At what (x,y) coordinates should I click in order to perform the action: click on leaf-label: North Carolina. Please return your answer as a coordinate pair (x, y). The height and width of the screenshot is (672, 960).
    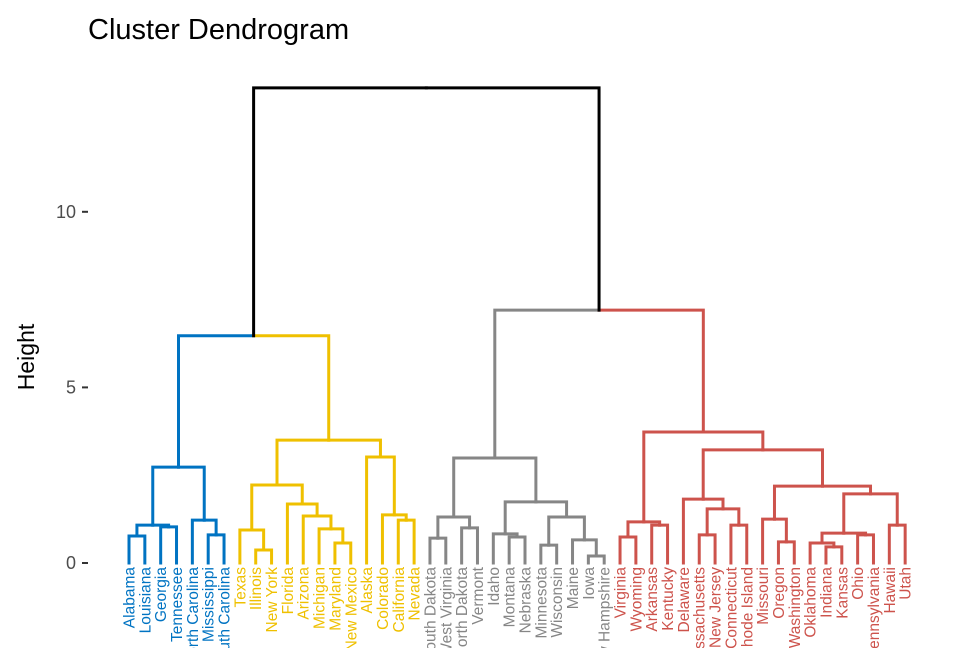
    Looking at the image, I should click on (193, 617).